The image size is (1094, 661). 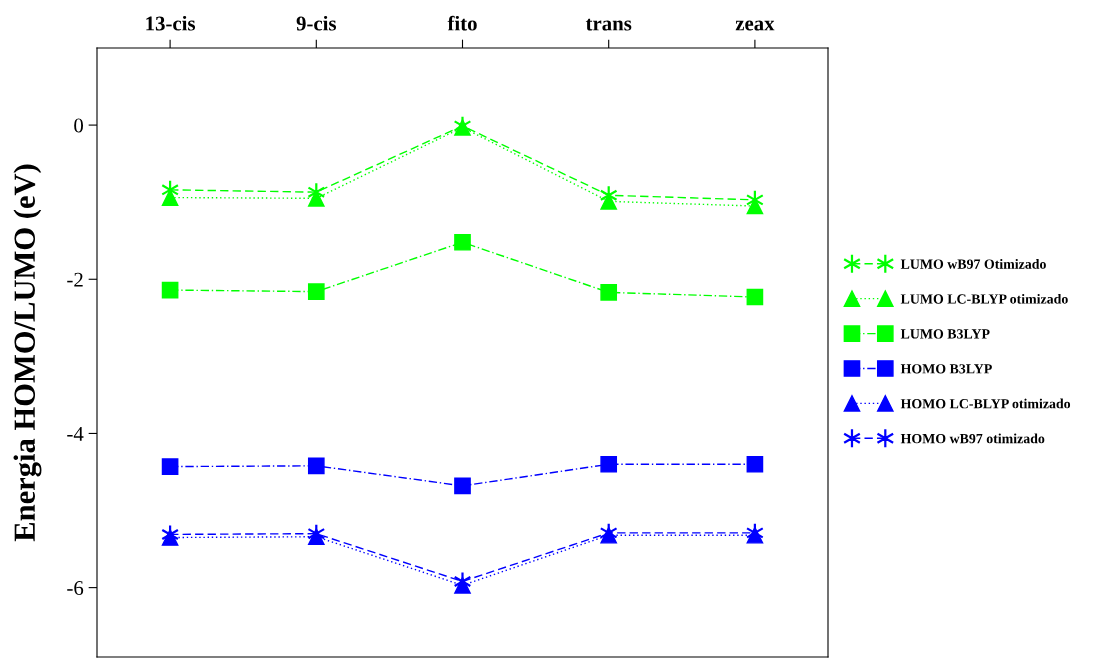 What do you see at coordinates (608, 24) in the screenshot?
I see `x-tick-label: trans` at bounding box center [608, 24].